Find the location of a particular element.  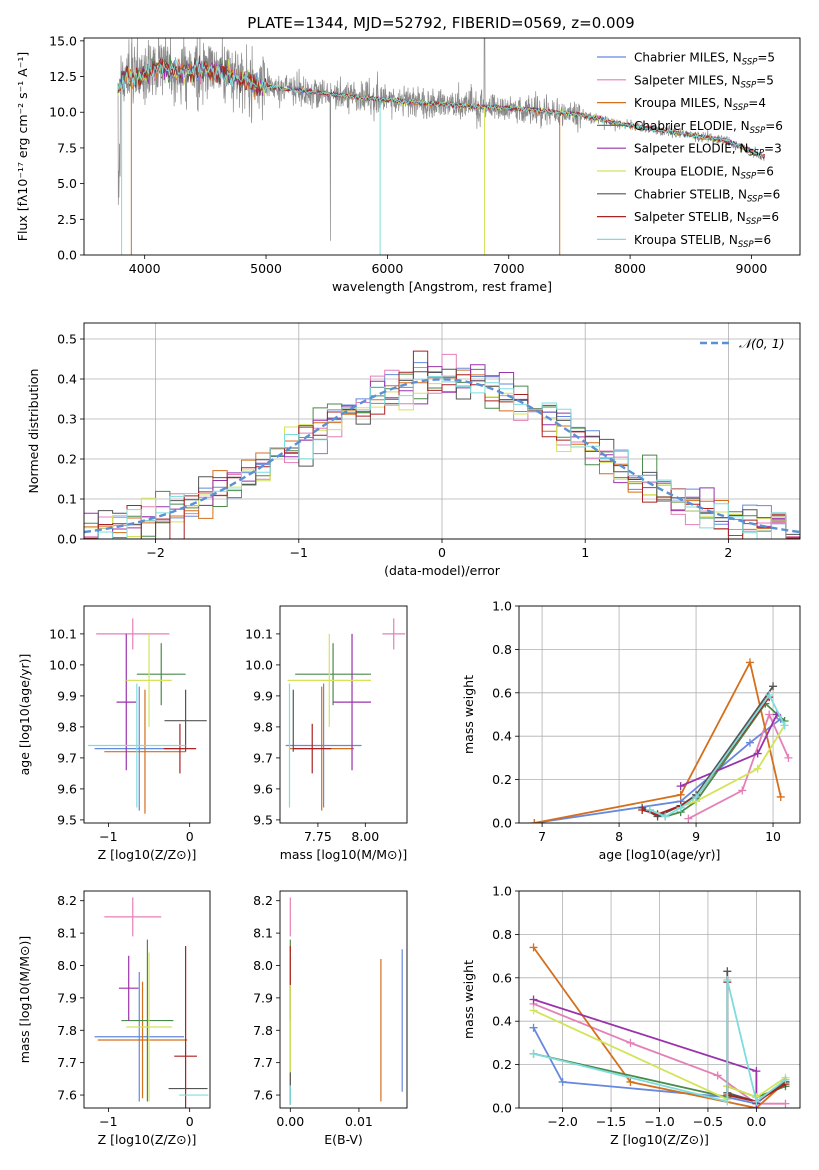

x-tick-label: 7 is located at coordinates (542, 836).